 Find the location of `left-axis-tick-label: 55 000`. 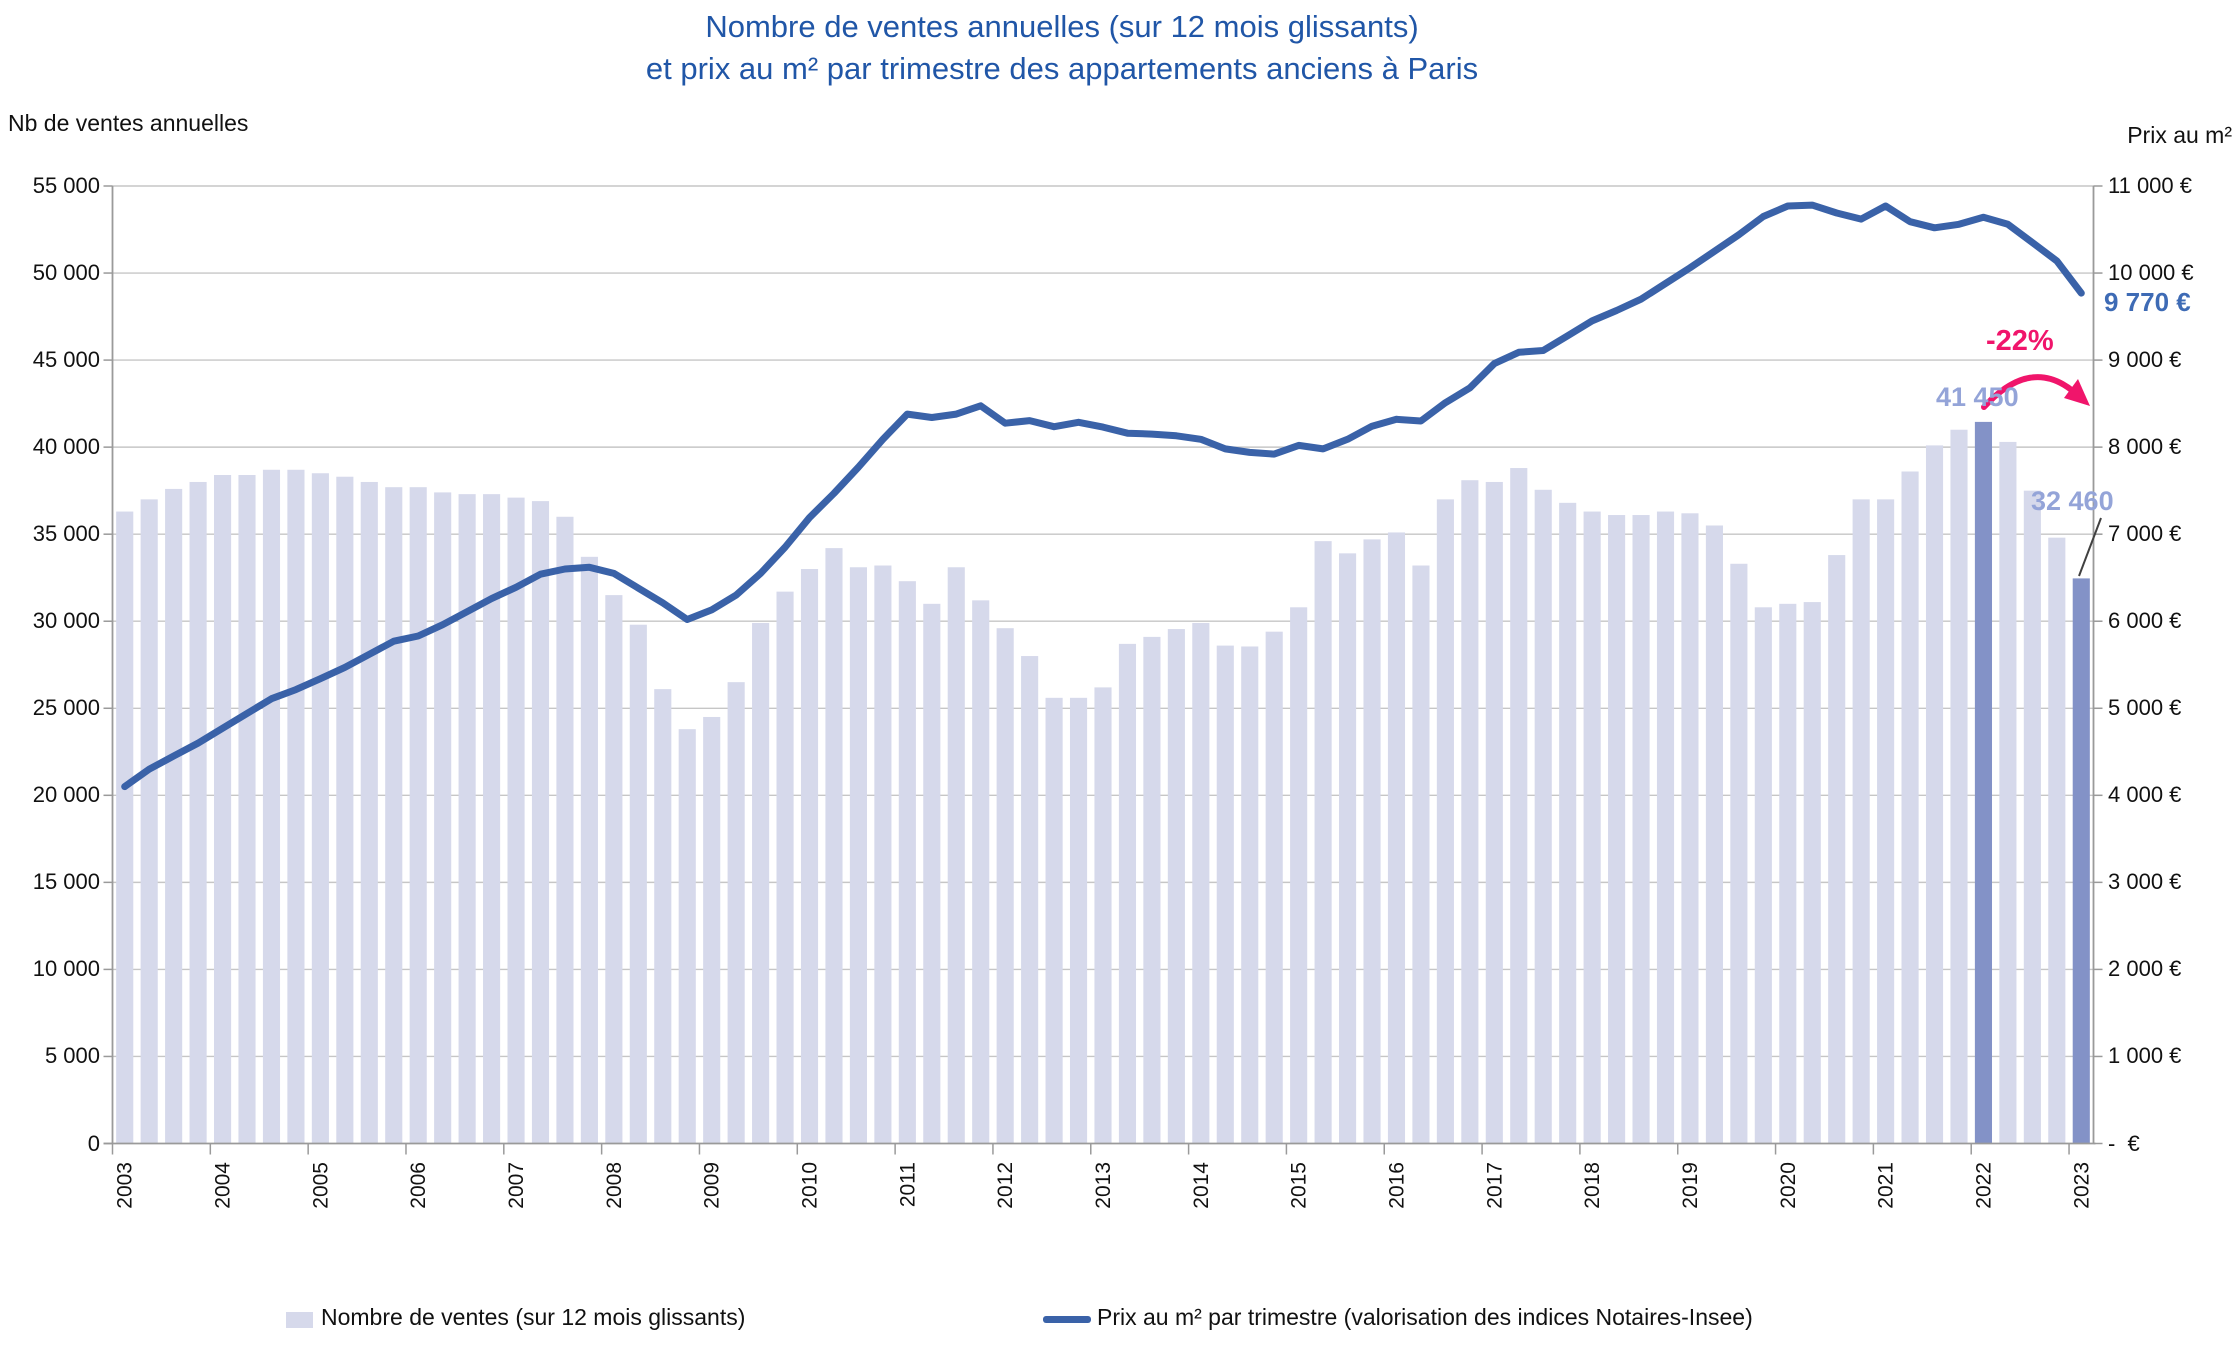

left-axis-tick-label: 55 000 is located at coordinates (66, 185).